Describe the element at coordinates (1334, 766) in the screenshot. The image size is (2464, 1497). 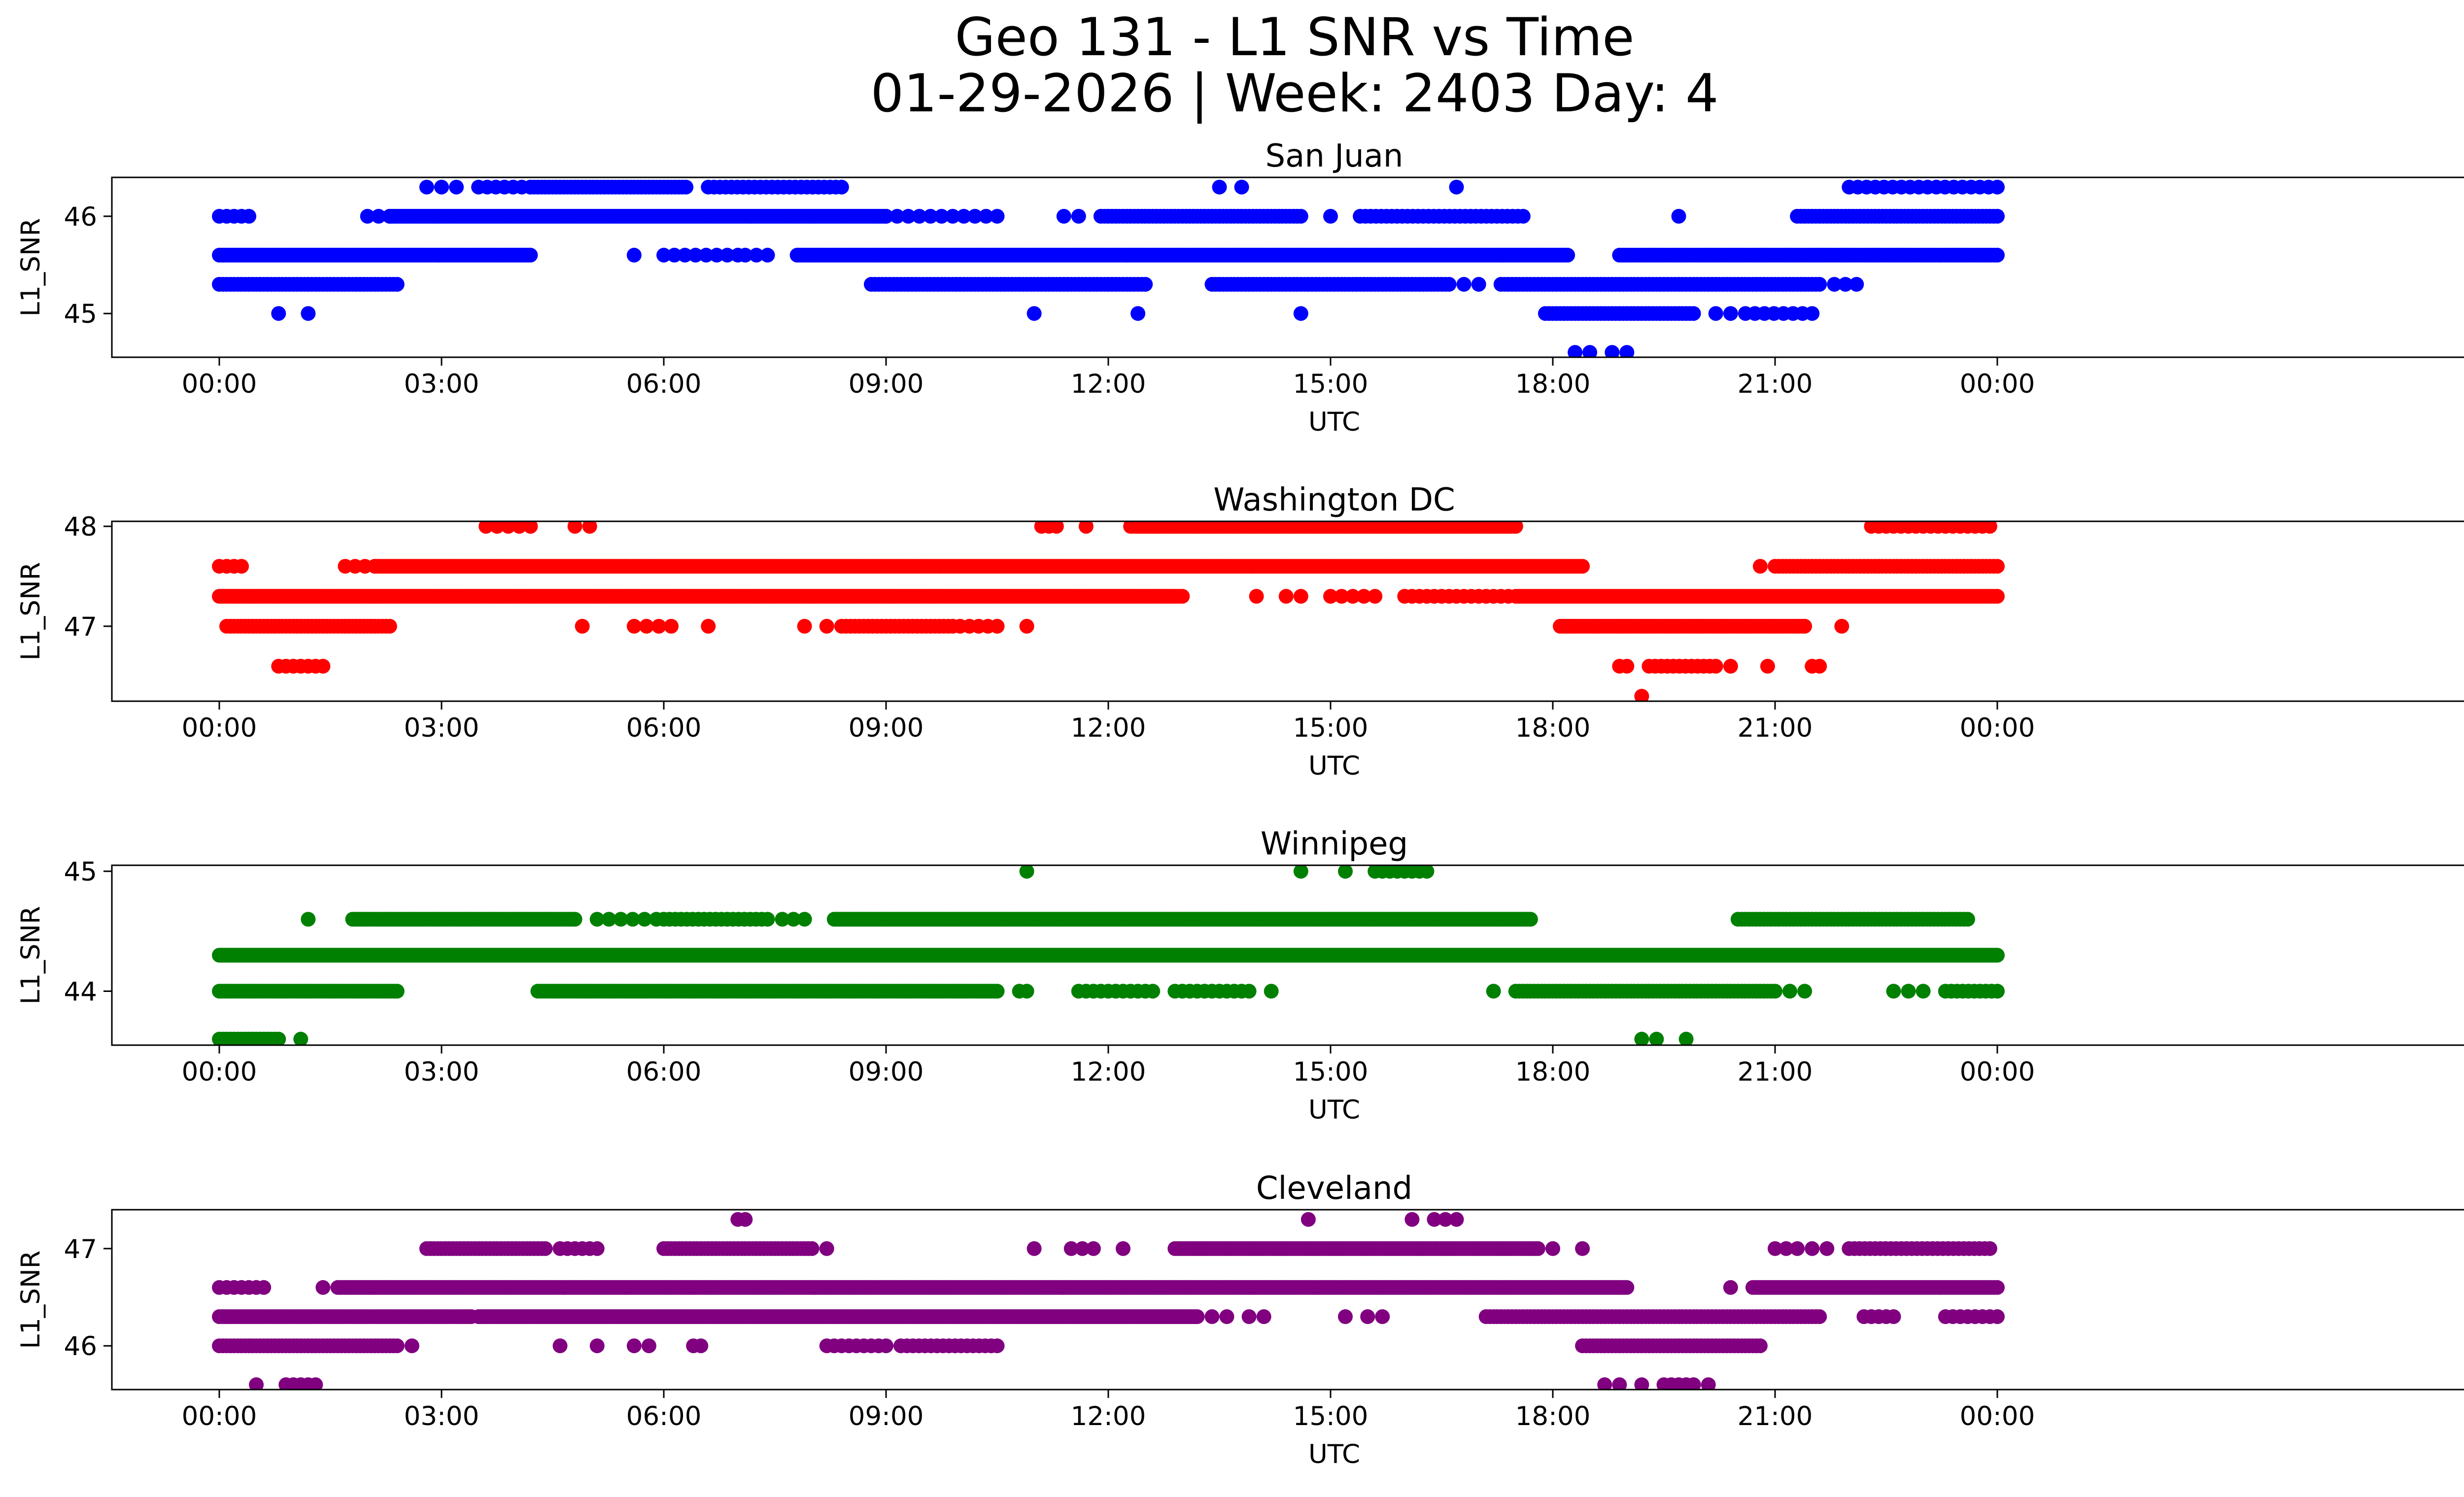
I see `x-axis-label: UTC` at that location.